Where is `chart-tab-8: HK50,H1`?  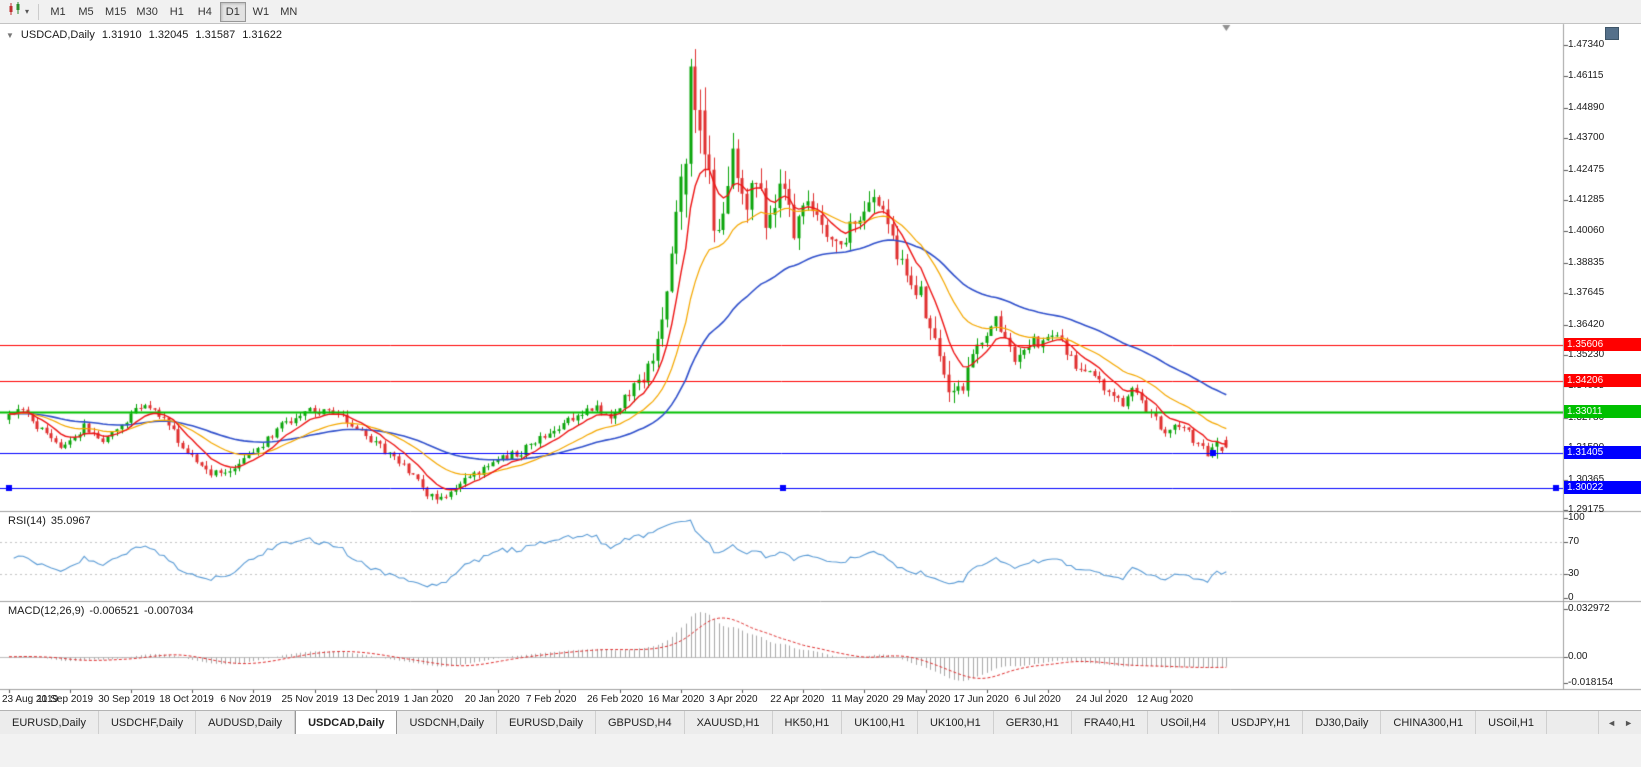
chart-tab-8: HK50,H1 is located at coordinates (808, 722).